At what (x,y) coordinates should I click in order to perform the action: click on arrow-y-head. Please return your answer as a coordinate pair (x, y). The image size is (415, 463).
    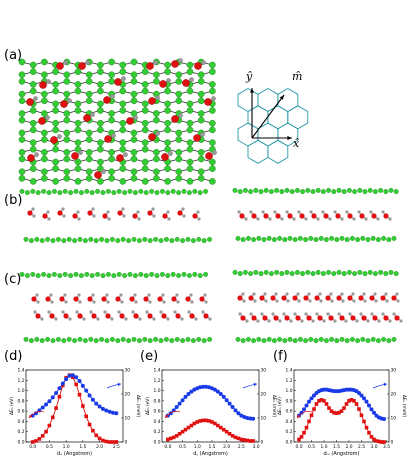
    Looking at the image, I should click on (252, 90).